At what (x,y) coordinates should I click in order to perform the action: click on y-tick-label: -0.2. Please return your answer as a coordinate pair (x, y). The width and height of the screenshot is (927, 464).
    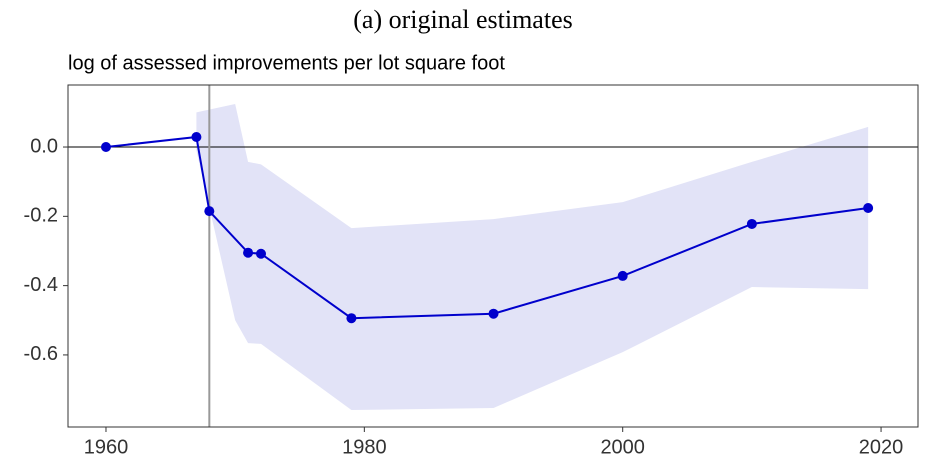
    Looking at the image, I should click on (41, 216).